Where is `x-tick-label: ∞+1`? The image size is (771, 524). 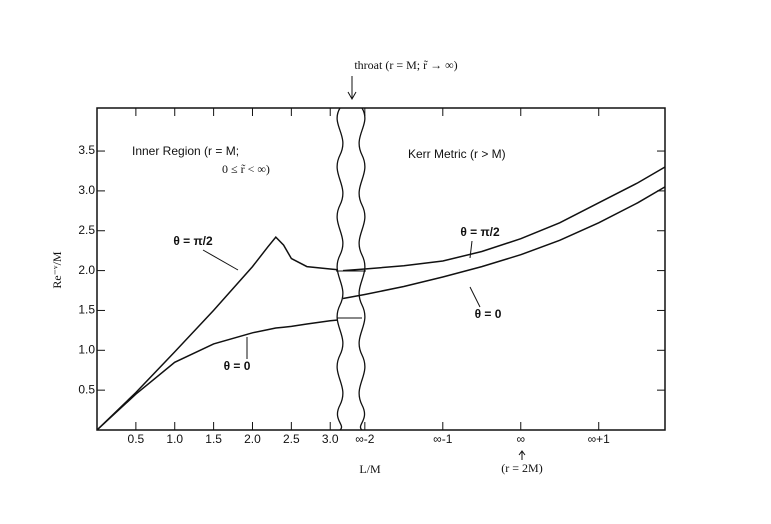
x-tick-label: ∞+1 is located at coordinates (599, 439).